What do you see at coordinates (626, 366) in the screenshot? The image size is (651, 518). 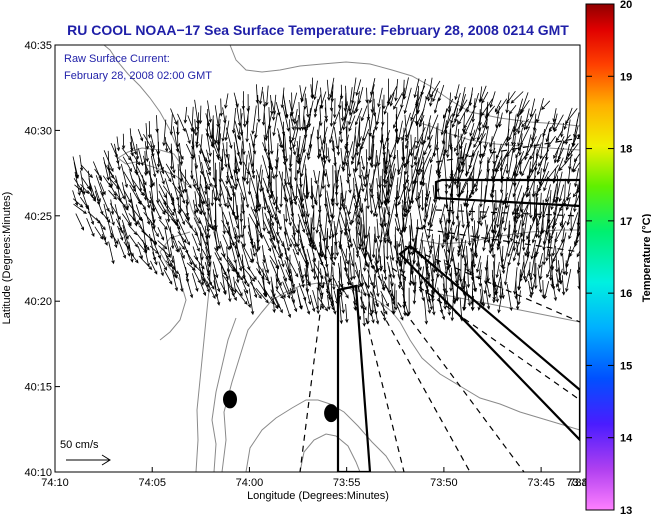 I see `colorbar-tick-label: 15` at bounding box center [626, 366].